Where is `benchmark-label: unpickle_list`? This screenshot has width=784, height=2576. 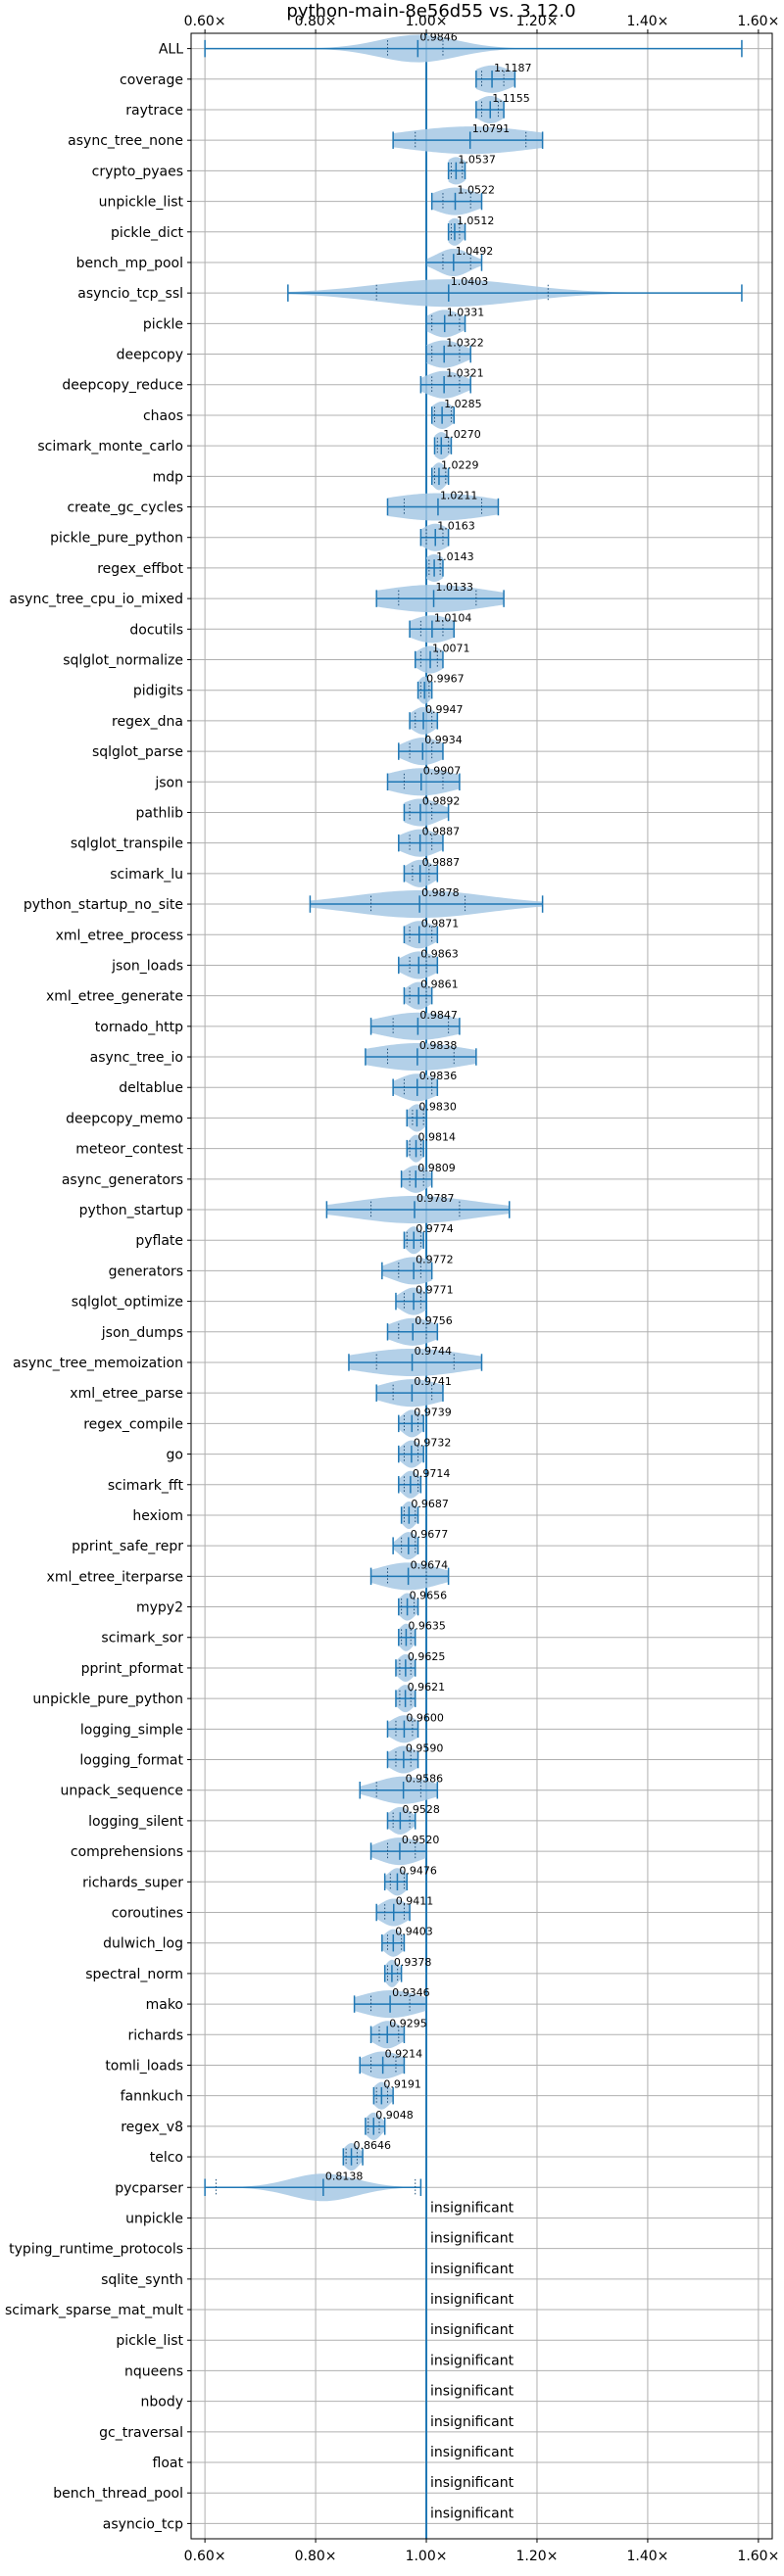 benchmark-label: unpickle_list is located at coordinates (141, 203).